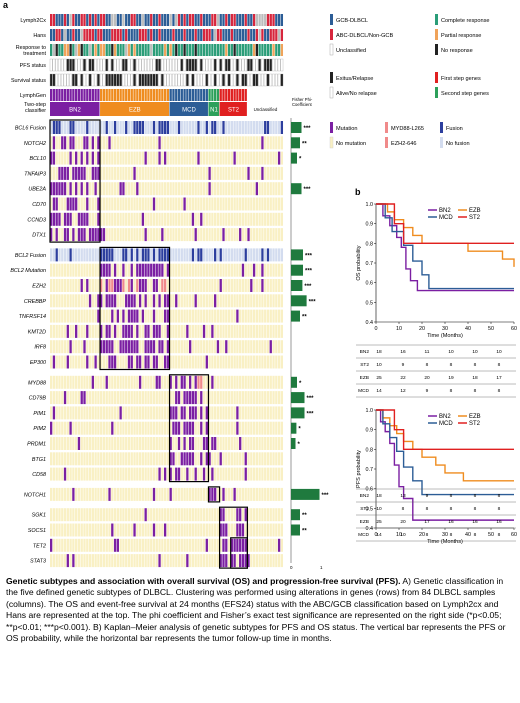  Describe the element at coordinates (214, 494) in the screenshot. I see `cluster-box` at that location.